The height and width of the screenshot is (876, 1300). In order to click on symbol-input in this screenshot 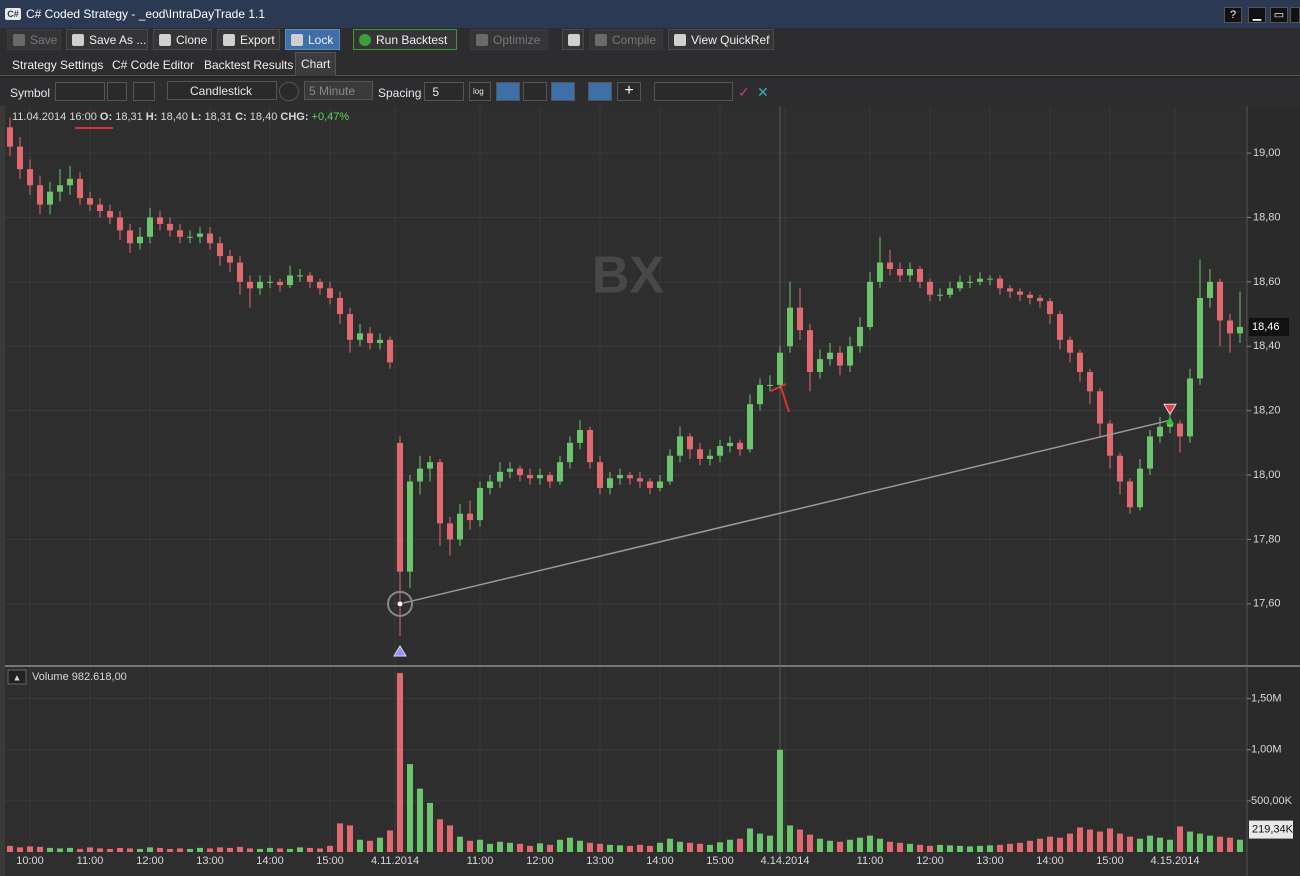, I will do `click(80, 91)`.